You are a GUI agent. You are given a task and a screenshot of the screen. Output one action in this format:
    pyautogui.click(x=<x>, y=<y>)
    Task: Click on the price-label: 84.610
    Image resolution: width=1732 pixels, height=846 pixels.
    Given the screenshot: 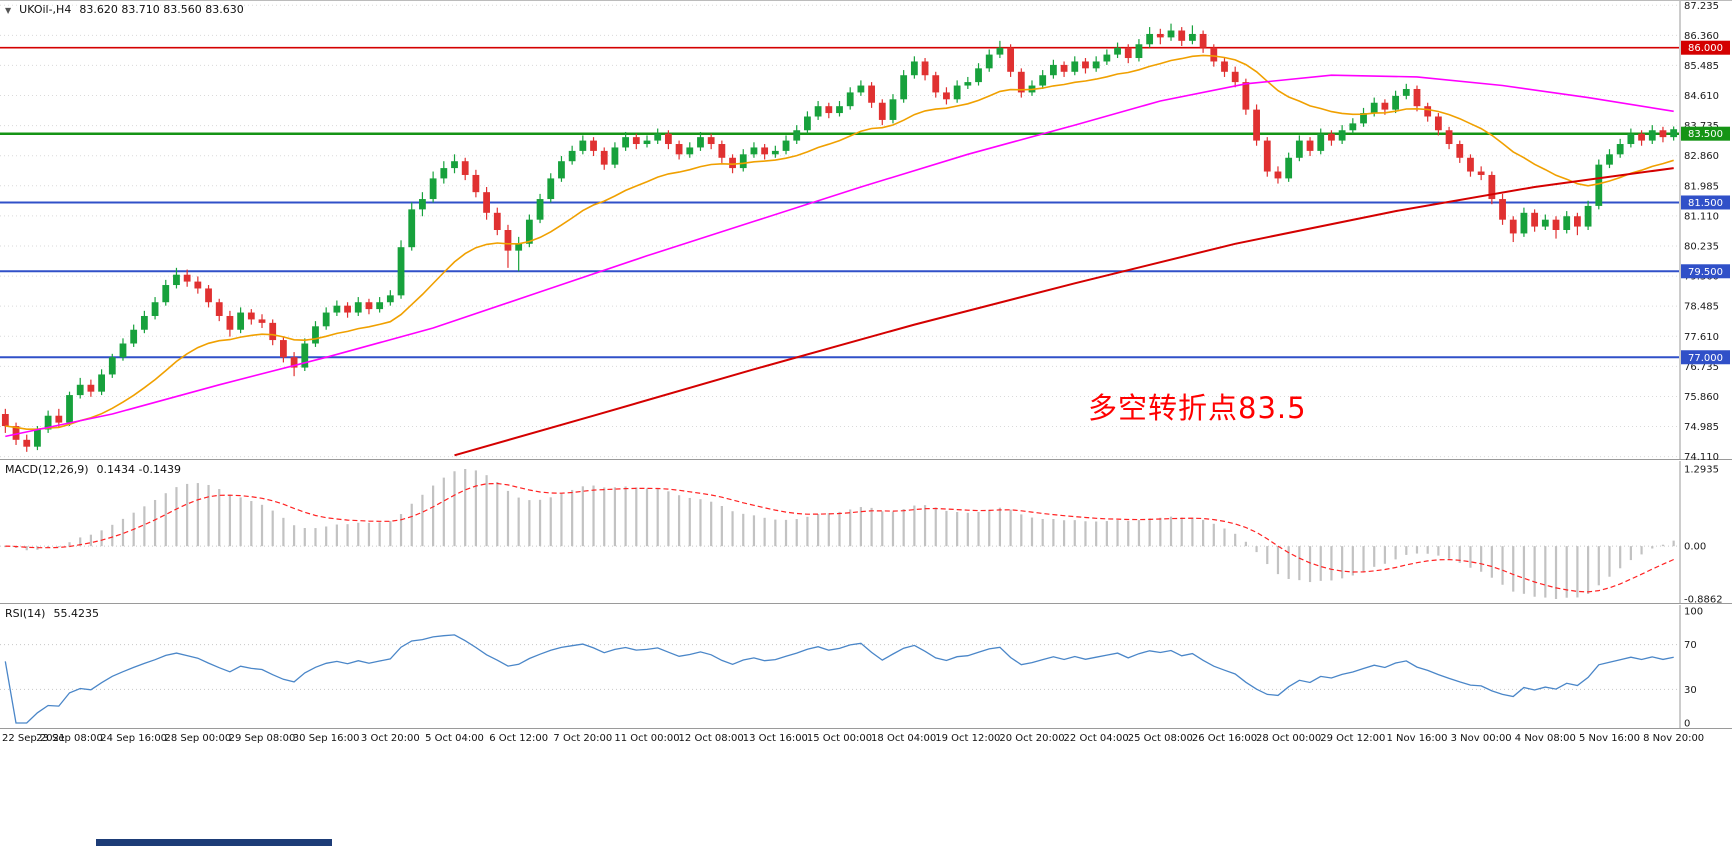 What is the action you would take?
    pyautogui.click(x=1701, y=96)
    